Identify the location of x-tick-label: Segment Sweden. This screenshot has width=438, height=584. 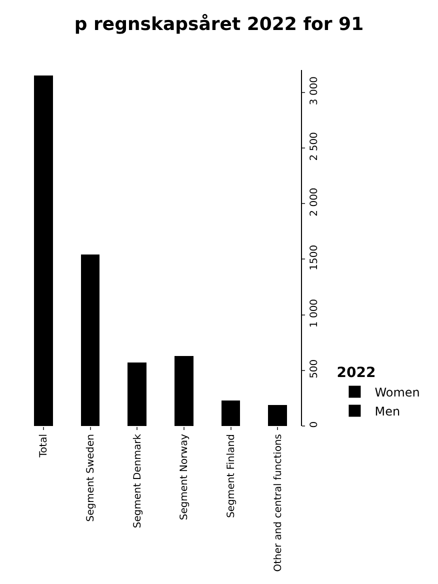
(91, 478).